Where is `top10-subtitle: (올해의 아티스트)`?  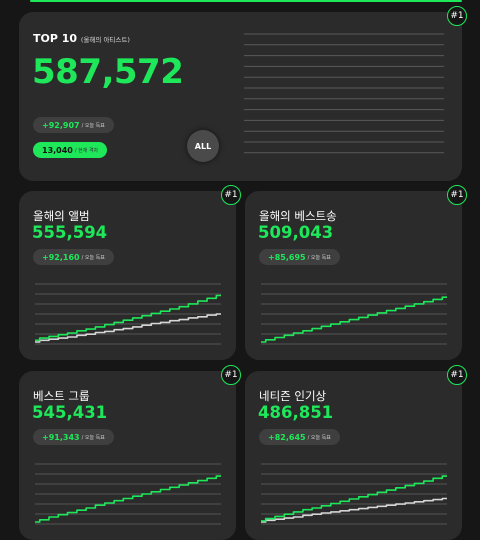 top10-subtitle: (올해의 아티스트) is located at coordinates (105, 40).